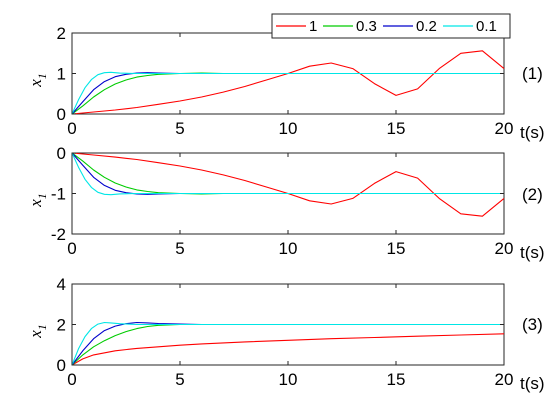 The image size is (560, 420). Describe the element at coordinates (71, 379) in the screenshot. I see `panel-3-xtick-label: 0` at that location.